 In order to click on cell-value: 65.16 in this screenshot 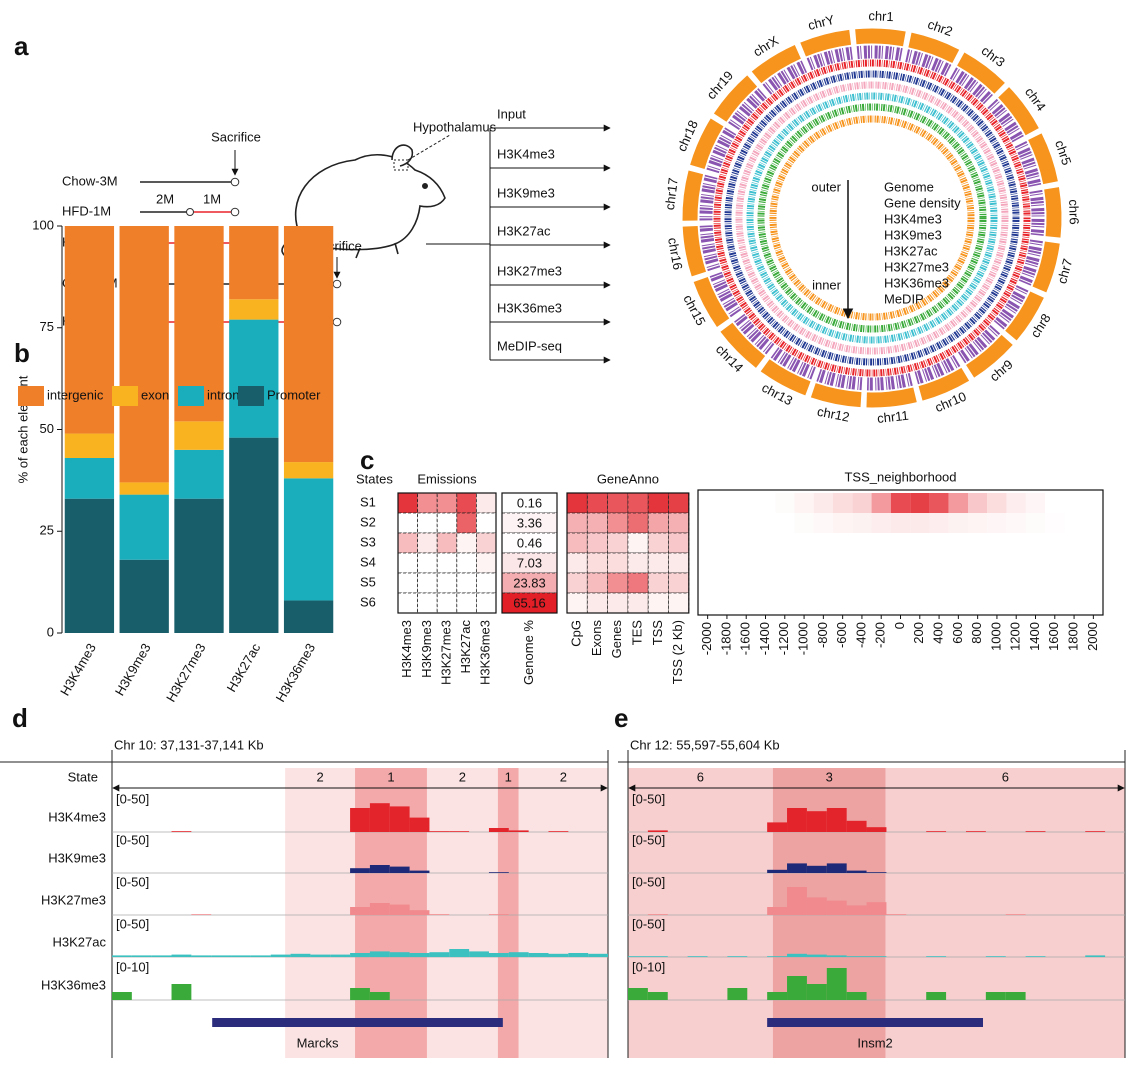, I will do `click(529, 602)`.